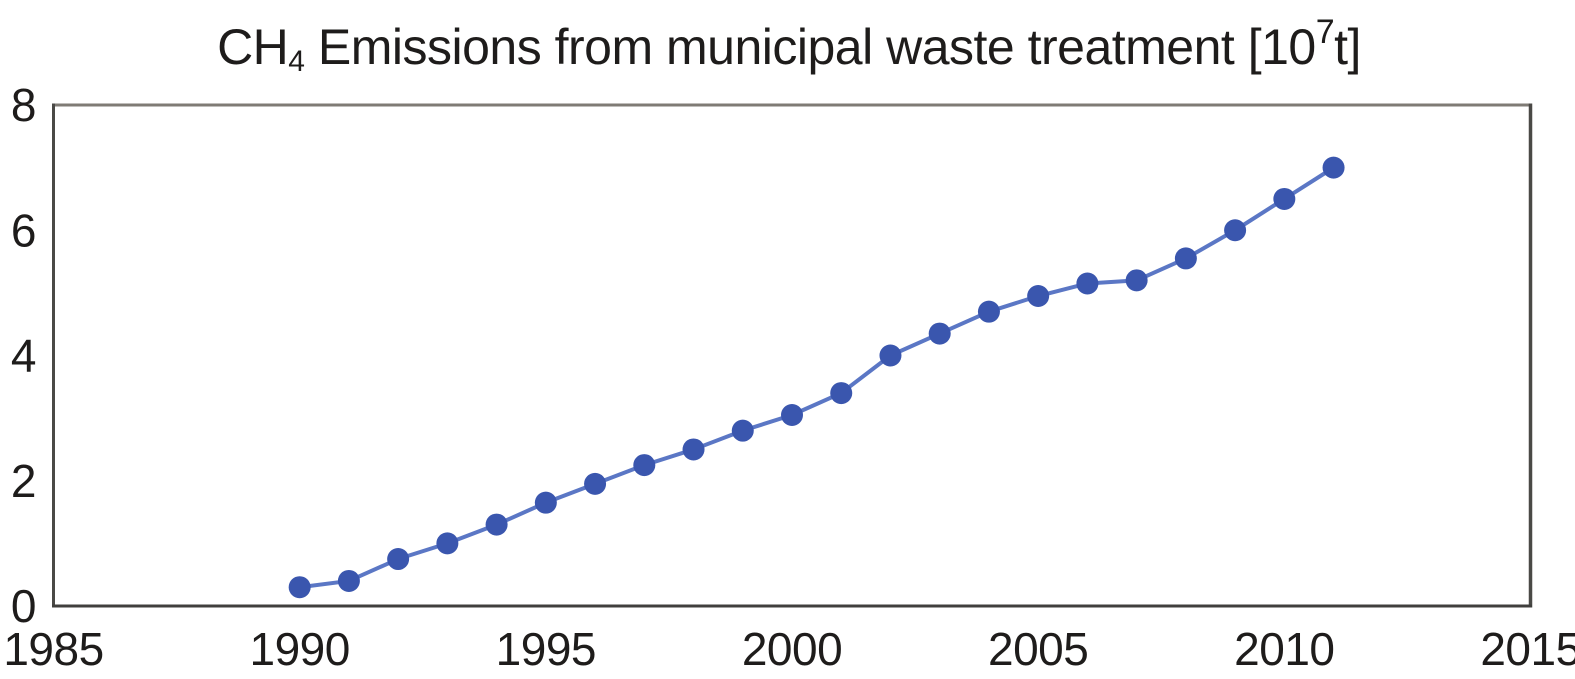 The height and width of the screenshot is (679, 1575). What do you see at coordinates (546, 649) in the screenshot?
I see `x-axis-tick-label: 1995` at bounding box center [546, 649].